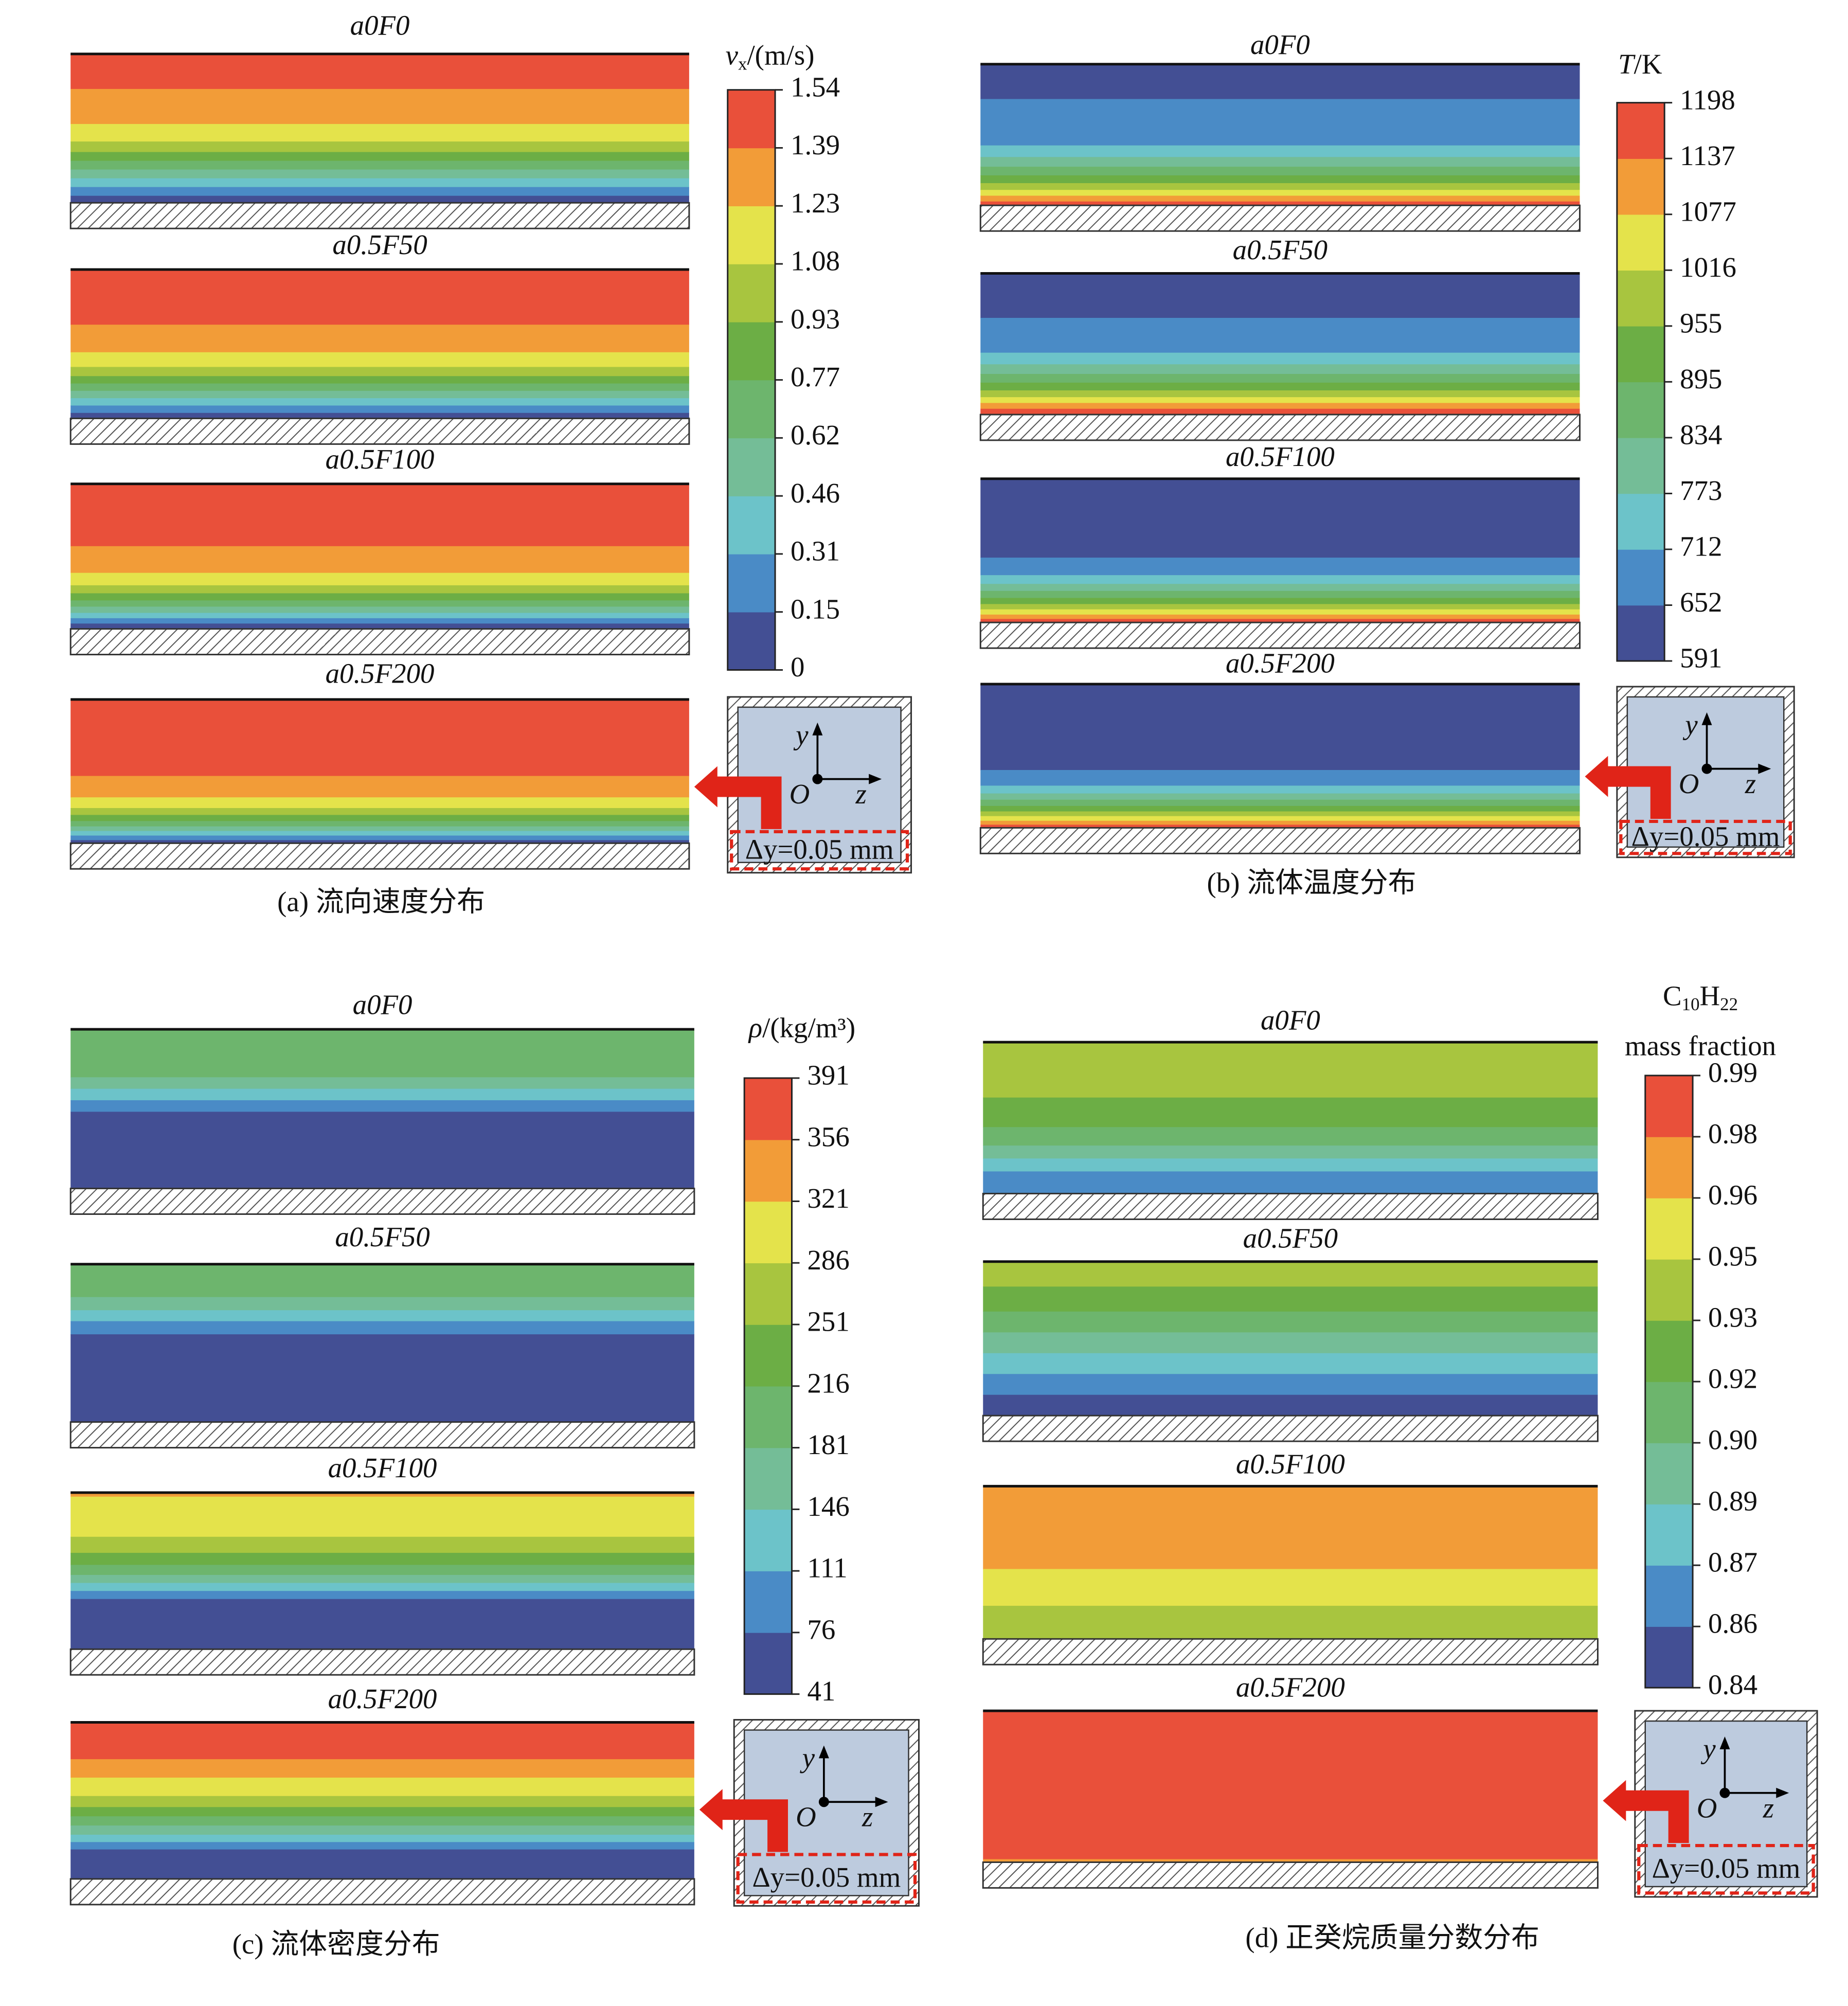 This screenshot has width=1848, height=2006. What do you see at coordinates (781, 54) in the screenshot?
I see `title-part: /(m/s)` at bounding box center [781, 54].